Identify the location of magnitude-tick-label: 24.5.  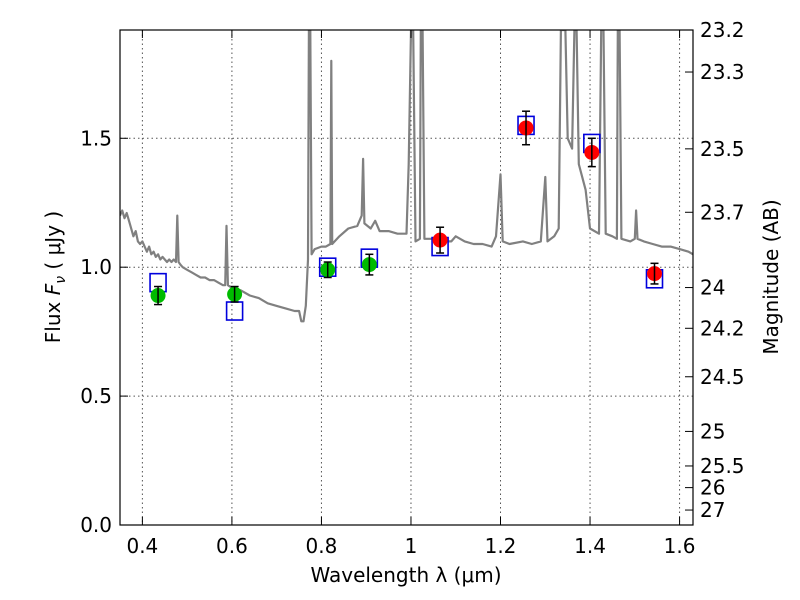
(722, 377).